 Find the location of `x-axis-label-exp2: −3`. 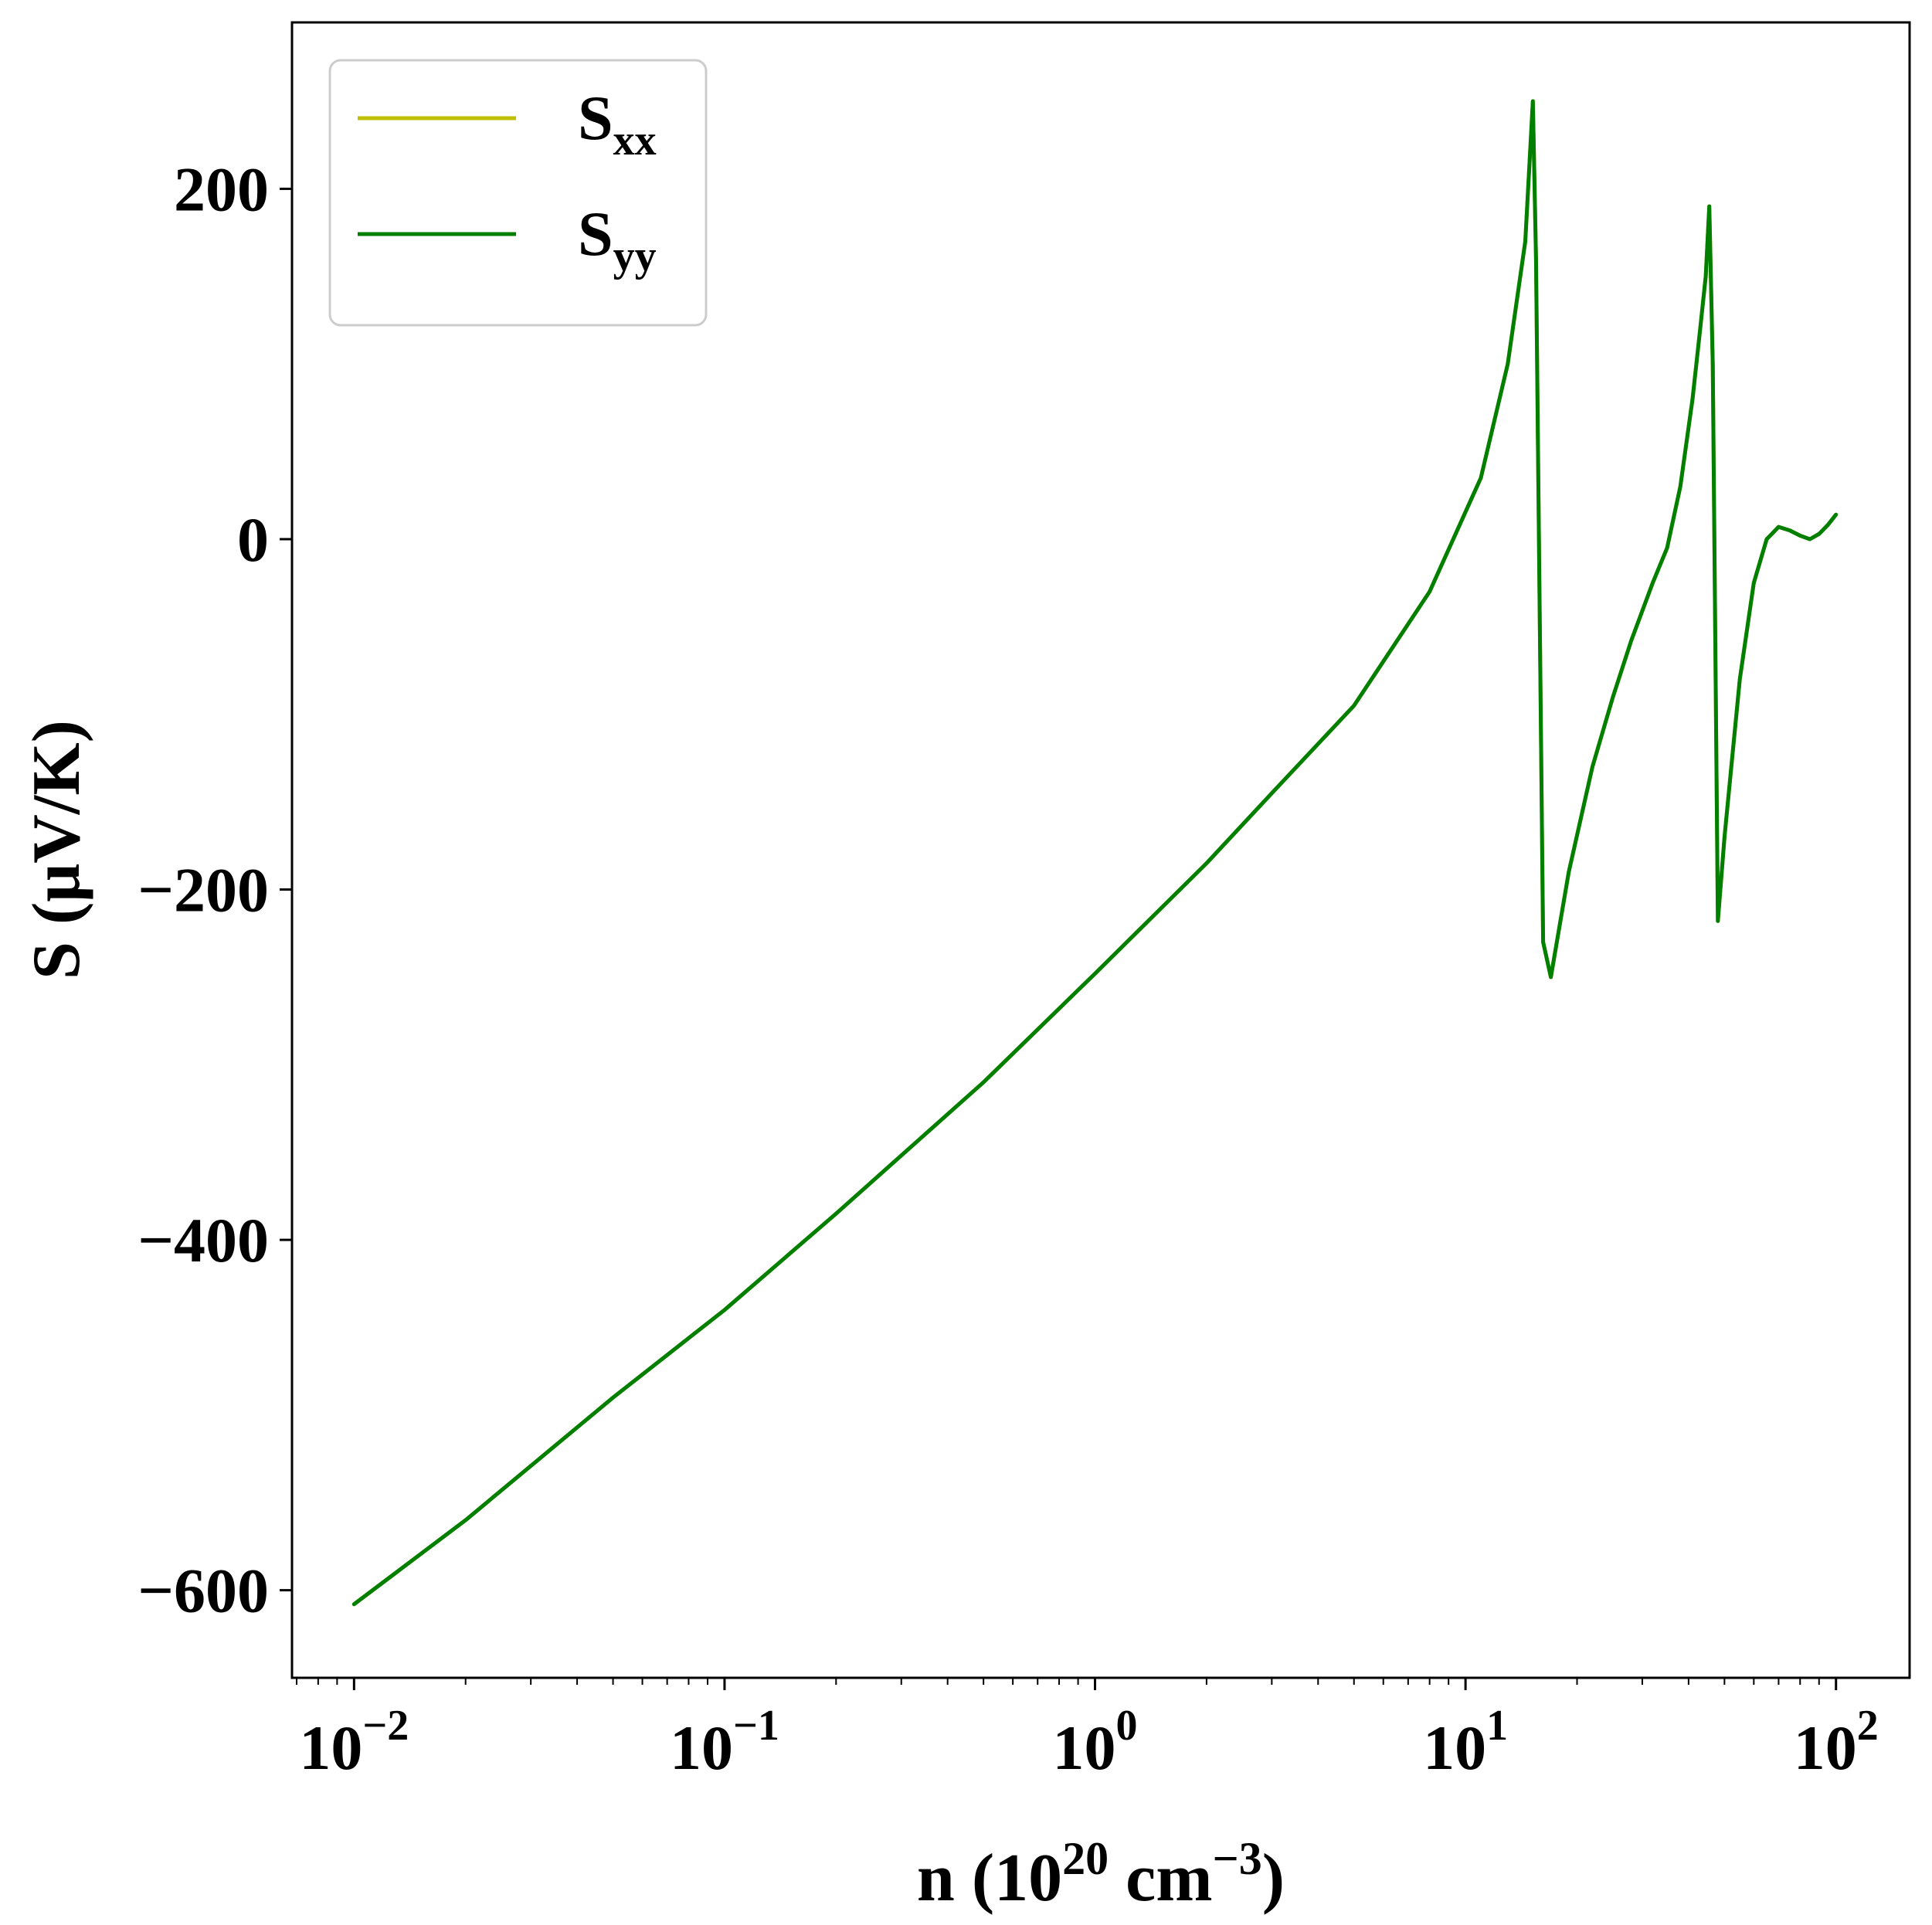

x-axis-label-exp2: −3 is located at coordinates (1237, 1858).